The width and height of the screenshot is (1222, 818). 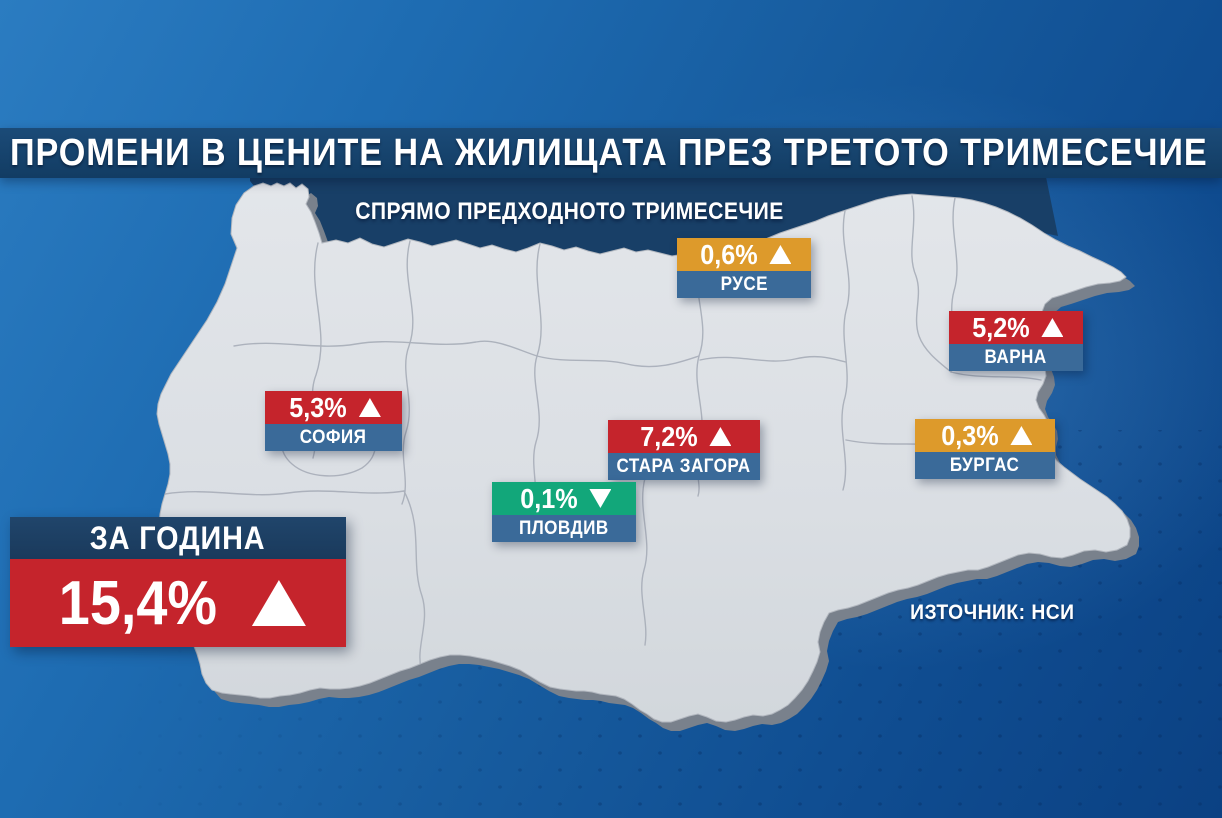 I want to click on city-label-stara-zagora: 7,2% СТАРА ЗАГОРА, so click(x=684, y=450).